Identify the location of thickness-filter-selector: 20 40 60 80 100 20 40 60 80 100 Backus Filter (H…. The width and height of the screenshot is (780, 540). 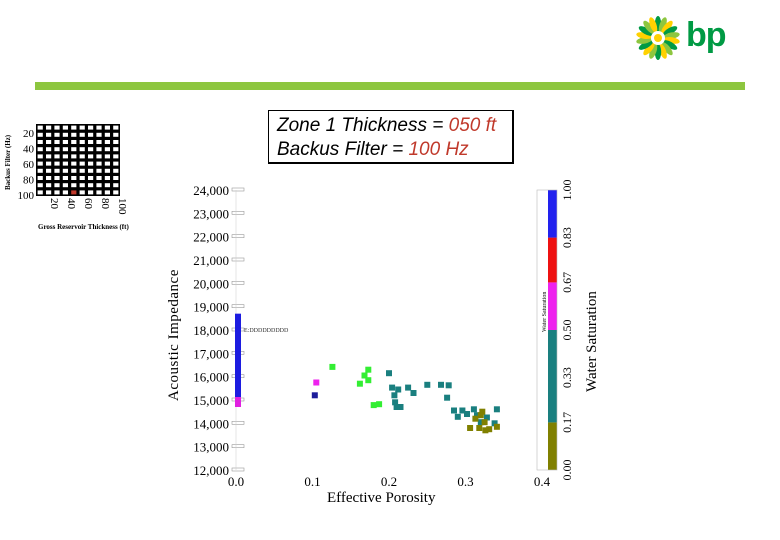
(75, 178).